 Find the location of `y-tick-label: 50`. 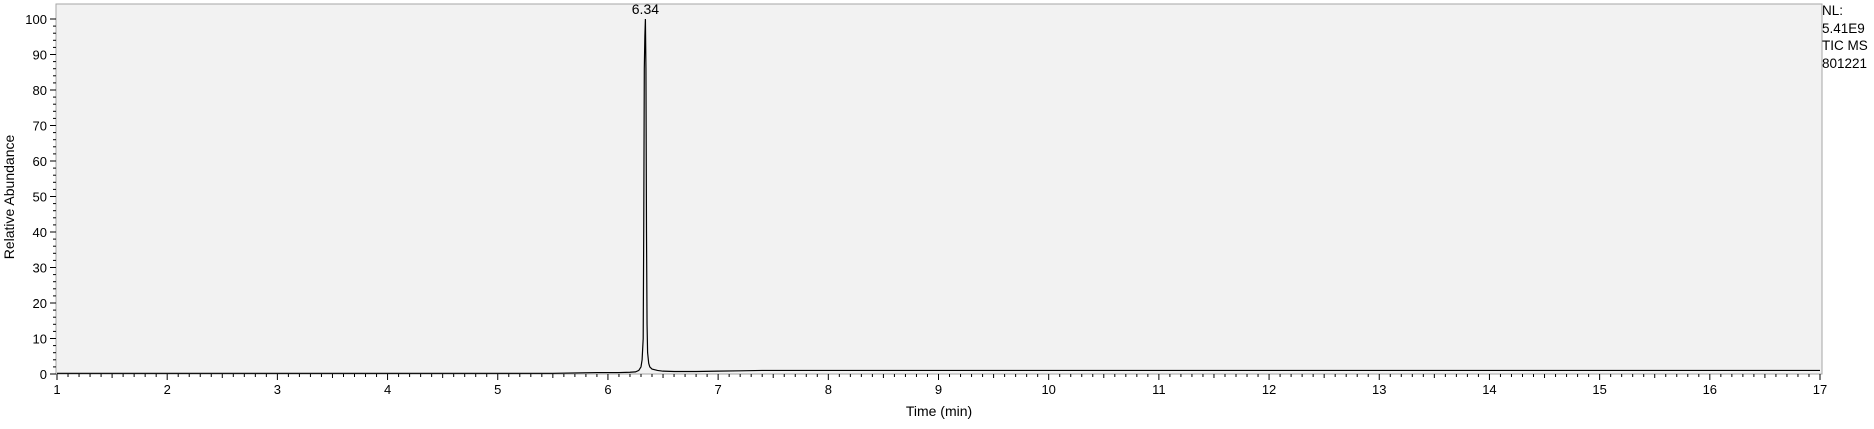

y-tick-label: 50 is located at coordinates (40, 197).